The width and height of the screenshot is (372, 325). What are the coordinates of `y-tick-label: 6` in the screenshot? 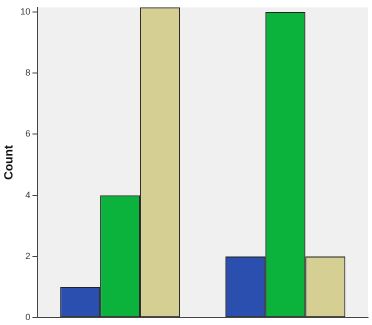 It's located at (27, 133).